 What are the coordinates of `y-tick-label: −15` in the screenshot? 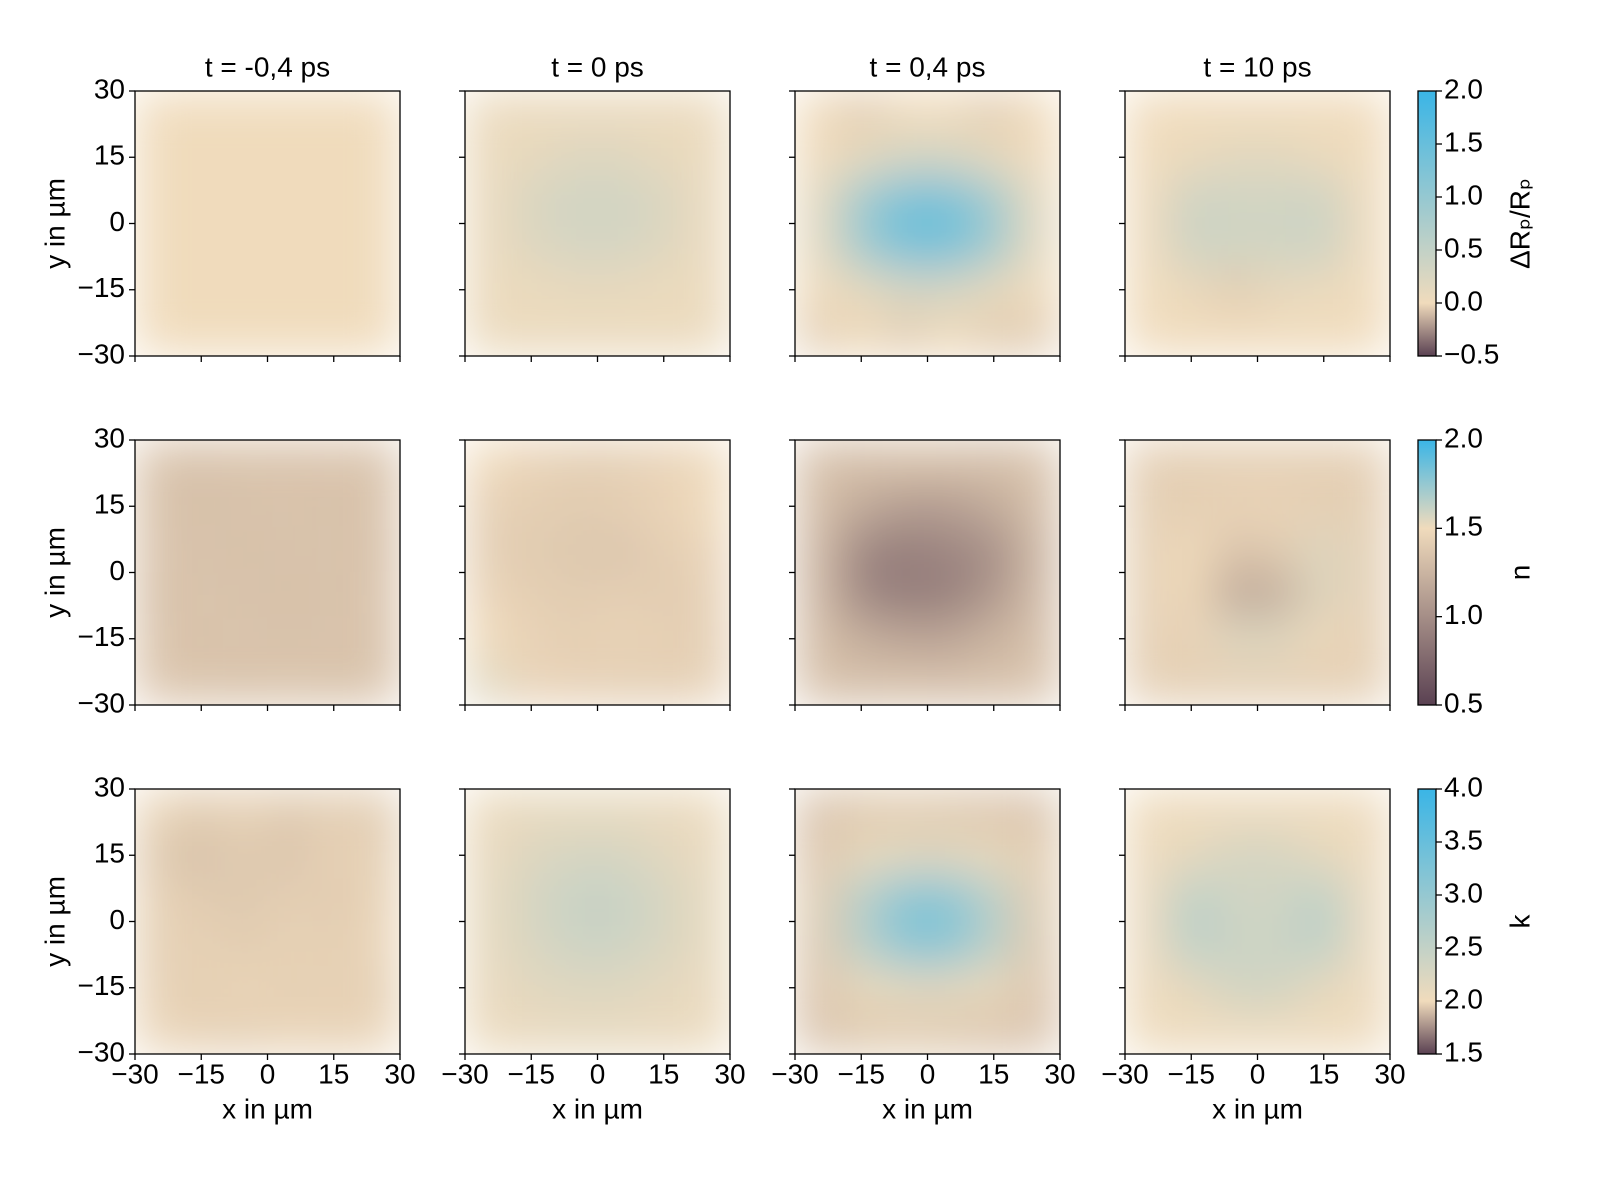 It's located at (102, 636).